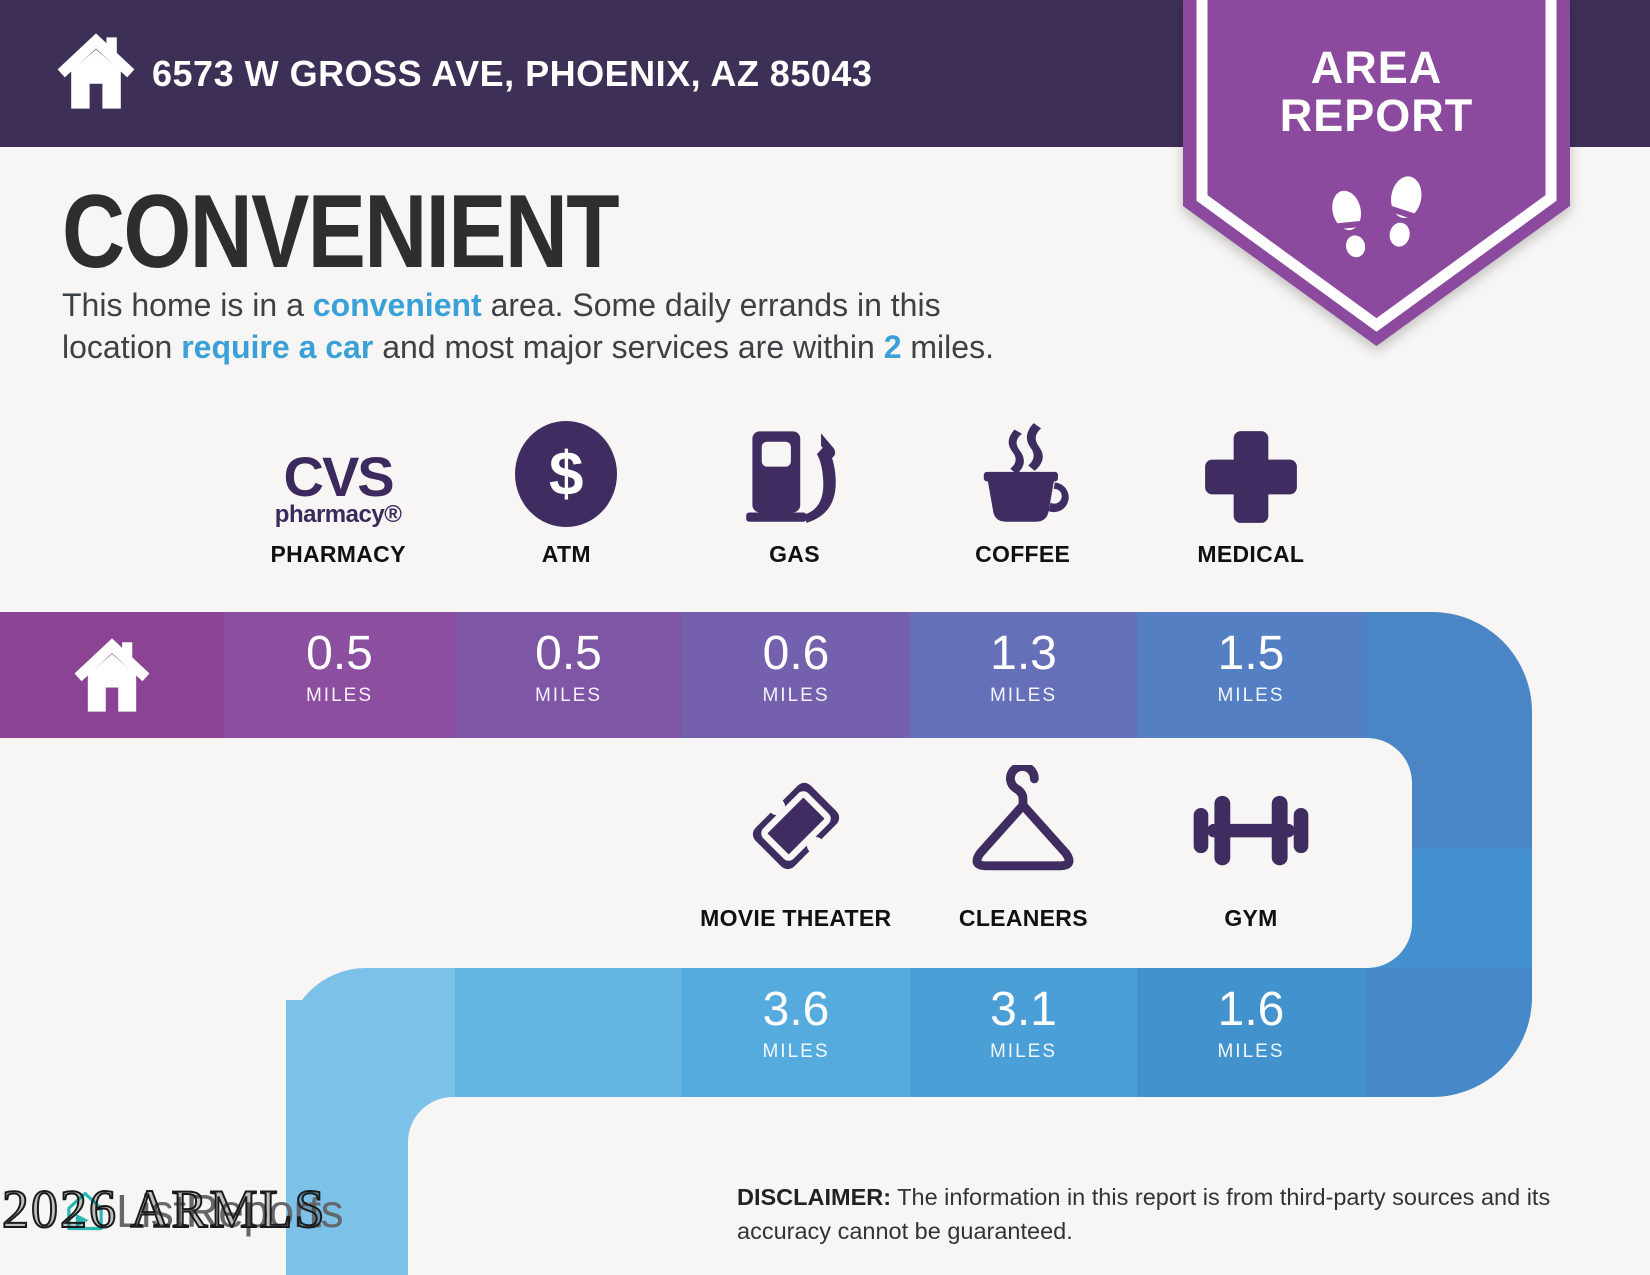  Describe the element at coordinates (1376, 67) in the screenshot. I see `badge-line1: AREA` at that location.